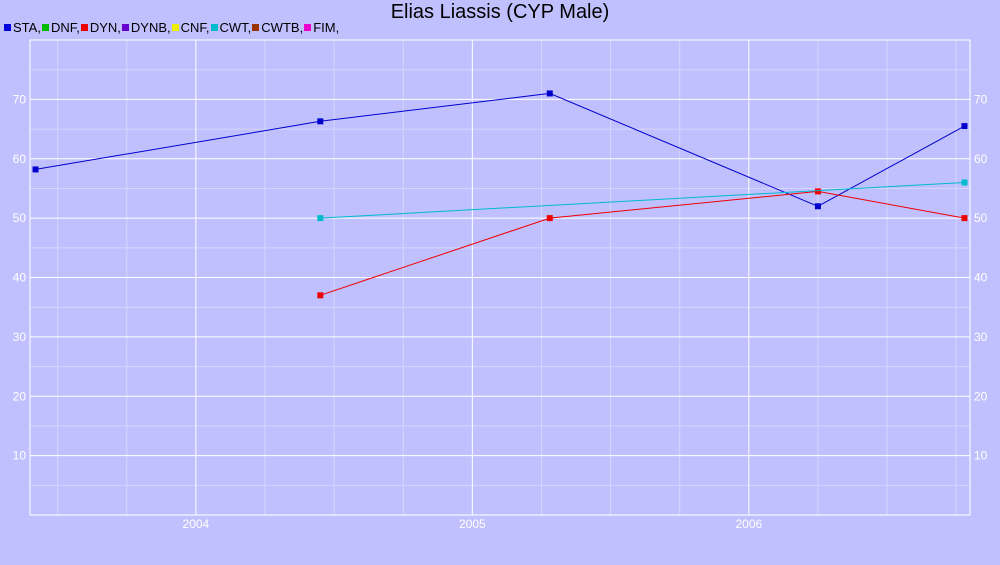  Describe the element at coordinates (642, 243) in the screenshot. I see `series-line-dyn` at that location.